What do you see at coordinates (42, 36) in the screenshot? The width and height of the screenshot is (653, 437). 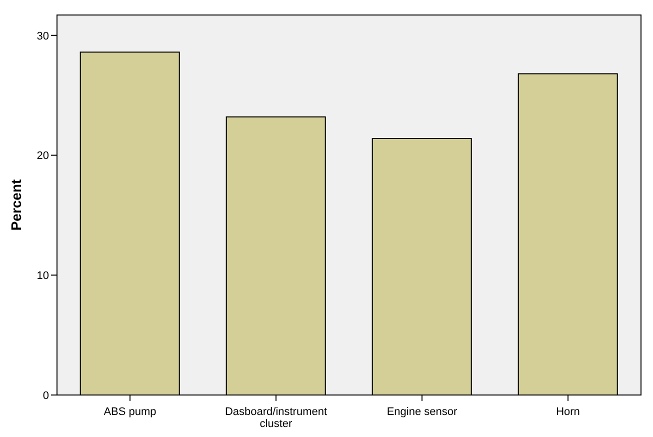 I see `y-tick-label: 30` at bounding box center [42, 36].